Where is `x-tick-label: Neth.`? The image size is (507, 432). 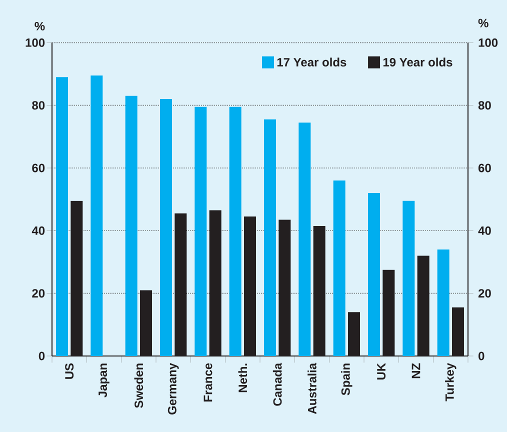
x-tick-label: Neth. is located at coordinates (243, 378).